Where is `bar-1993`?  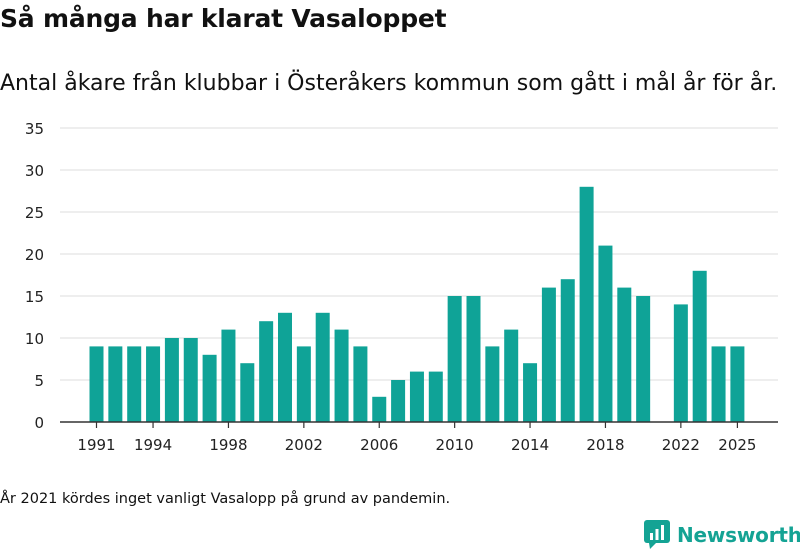
bar-1993 is located at coordinates (134, 384).